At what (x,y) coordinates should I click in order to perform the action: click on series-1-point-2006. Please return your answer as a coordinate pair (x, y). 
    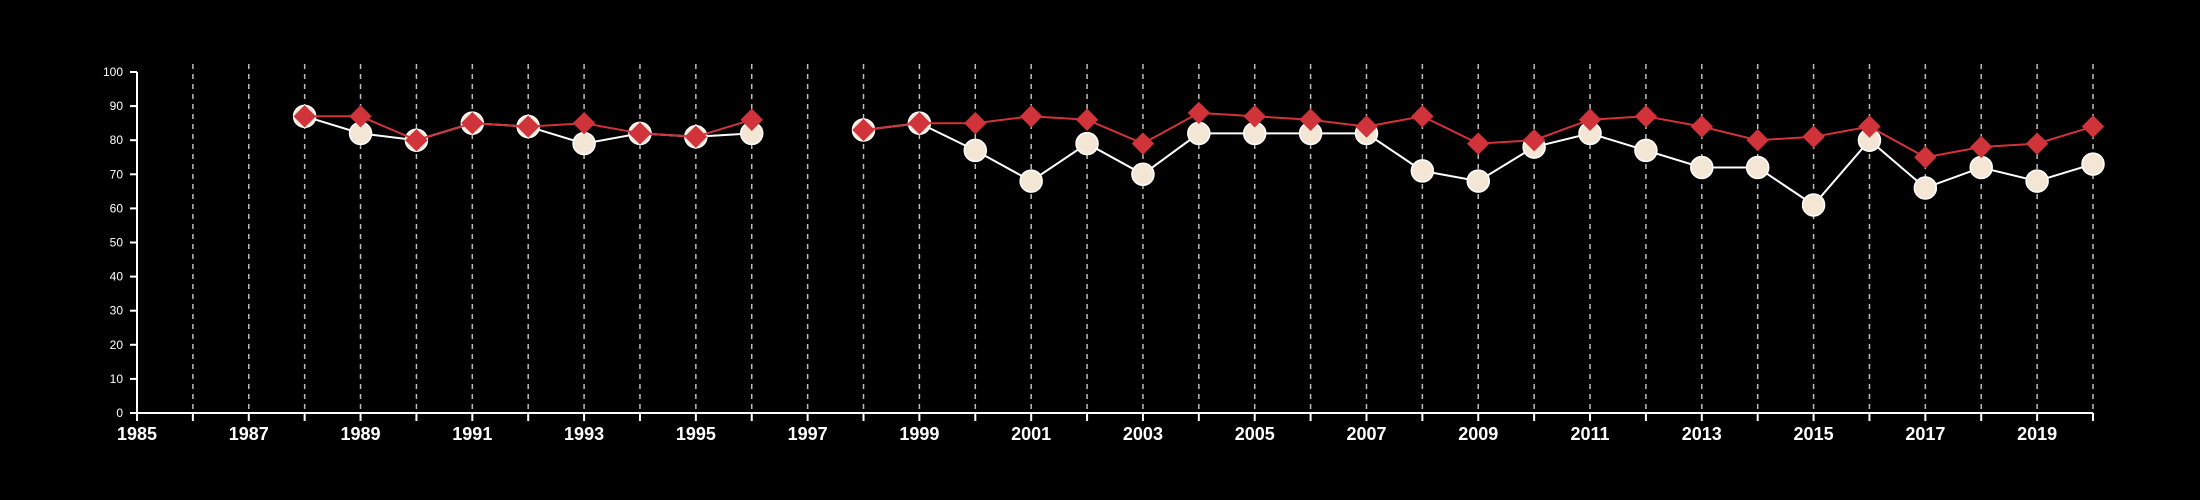
    Looking at the image, I should click on (1310, 119).